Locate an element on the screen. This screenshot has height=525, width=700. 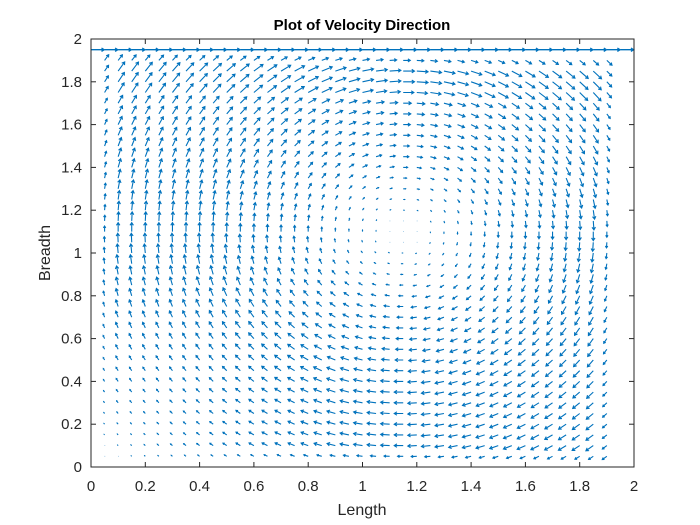
x-tick-label: 0.8 is located at coordinates (308, 486).